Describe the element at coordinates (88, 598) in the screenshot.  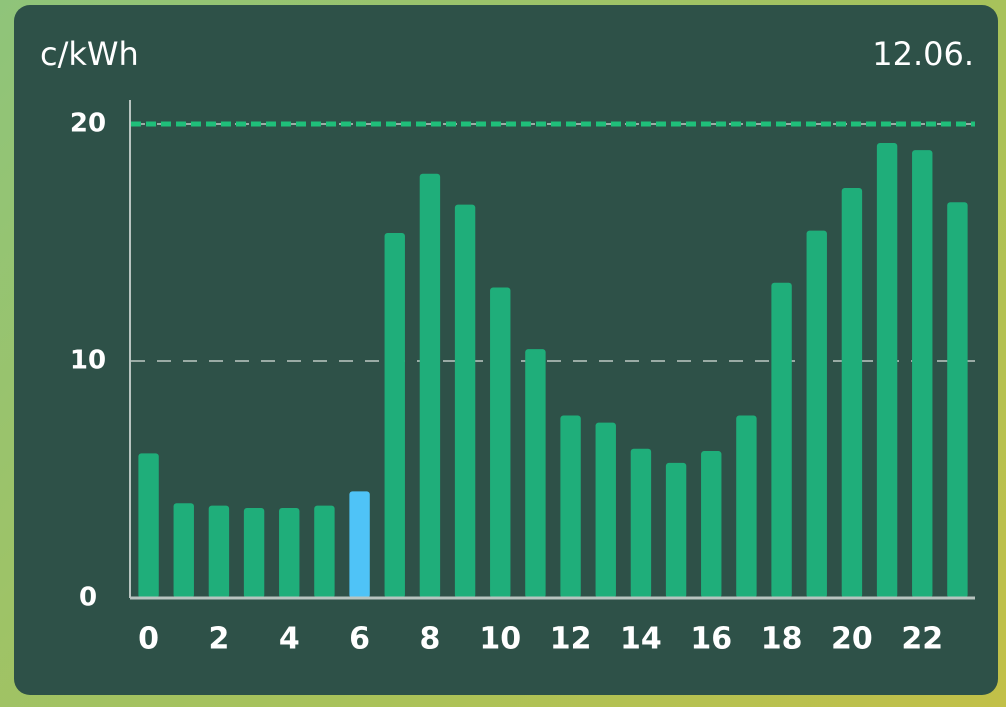
I see `y-tick-label: 0` at that location.